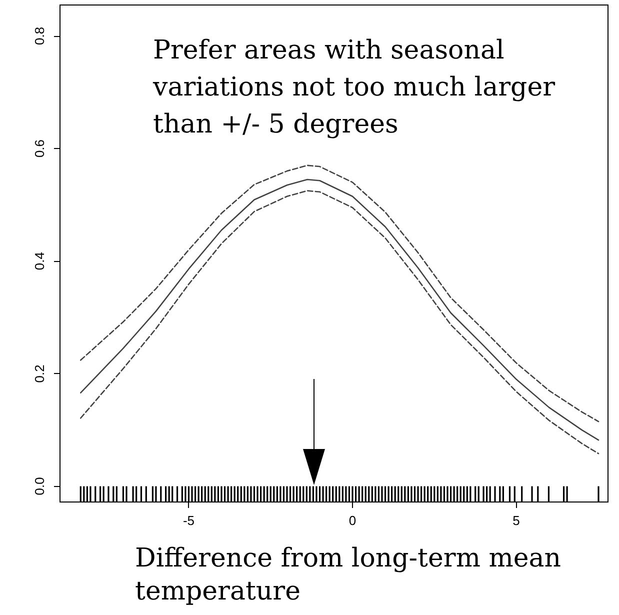 The image size is (619, 615). What do you see at coordinates (39, 486) in the screenshot?
I see `y-tick-label: 0.0` at bounding box center [39, 486].